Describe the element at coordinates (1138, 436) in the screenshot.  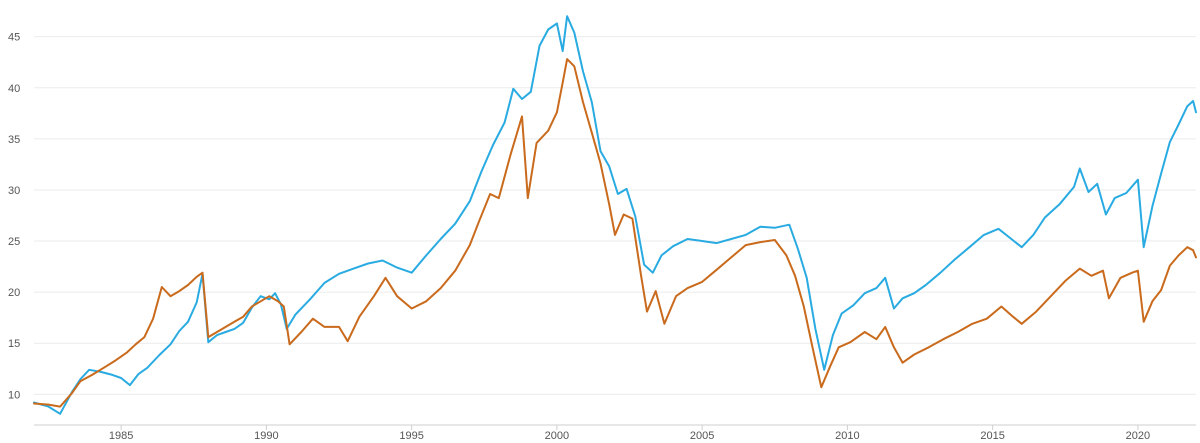
I see `x-tick-label-2020: 2020` at that location.